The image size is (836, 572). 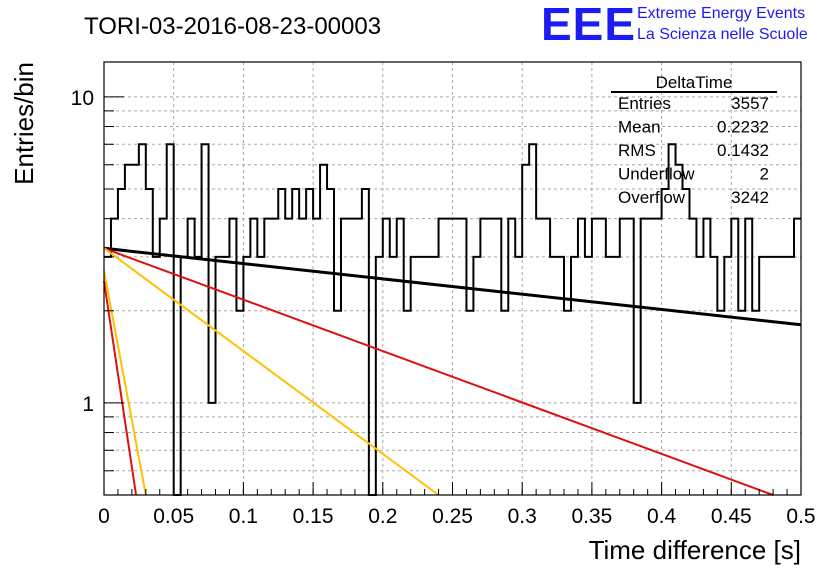 What do you see at coordinates (731, 516) in the screenshot?
I see `x-tick-label: 0.45` at bounding box center [731, 516].